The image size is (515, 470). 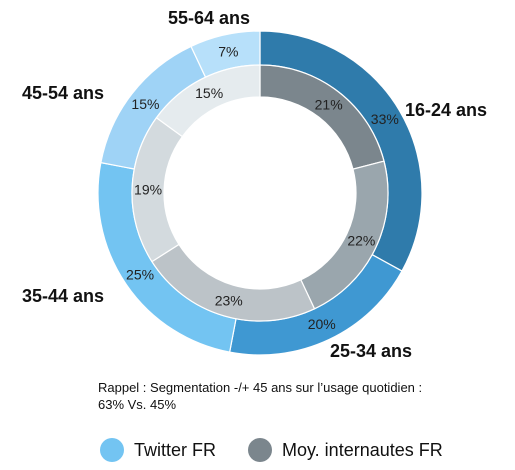 I want to click on category-label-35-44: 35-44 ans, so click(x=63, y=296).